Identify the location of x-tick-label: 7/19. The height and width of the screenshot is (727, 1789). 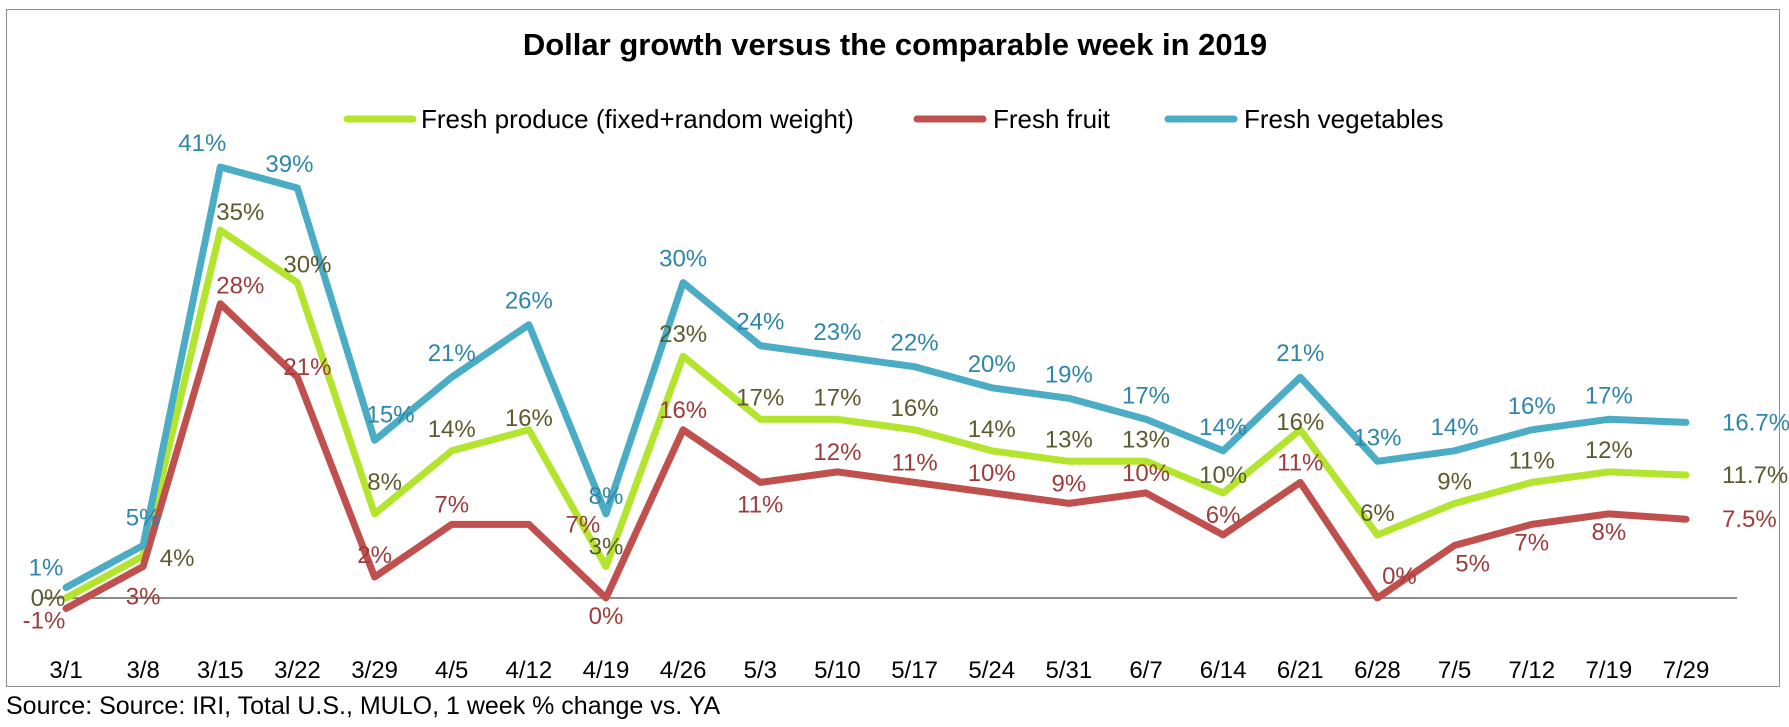
(1608, 670).